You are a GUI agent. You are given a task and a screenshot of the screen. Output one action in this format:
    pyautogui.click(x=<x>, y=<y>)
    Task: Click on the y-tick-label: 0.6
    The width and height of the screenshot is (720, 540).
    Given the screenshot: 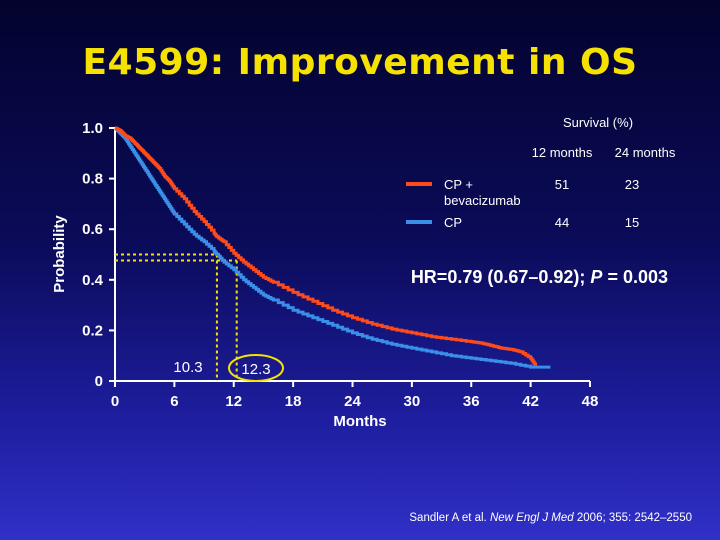 What is the action you would take?
    pyautogui.click(x=92, y=229)
    